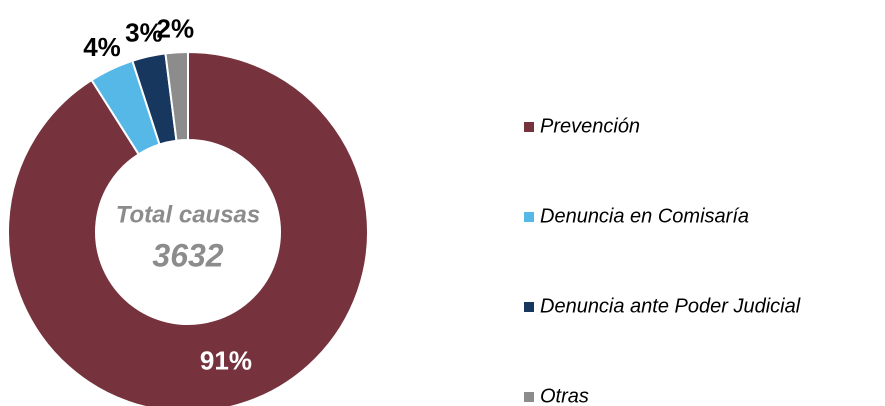  I want to click on legend-label: Prevención, so click(590, 126).